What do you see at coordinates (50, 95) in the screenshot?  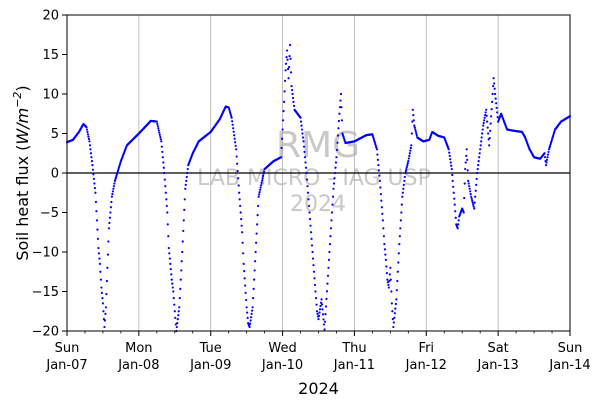 I see `y-tick-label: 10` at bounding box center [50, 95].